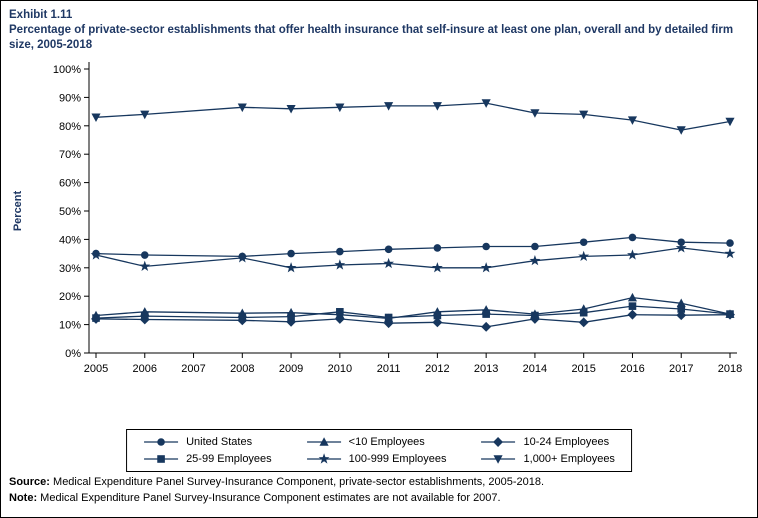 Image resolution: width=758 pixels, height=518 pixels. Describe the element at coordinates (389, 369) in the screenshot. I see `x-tick-label: 2011` at that location.